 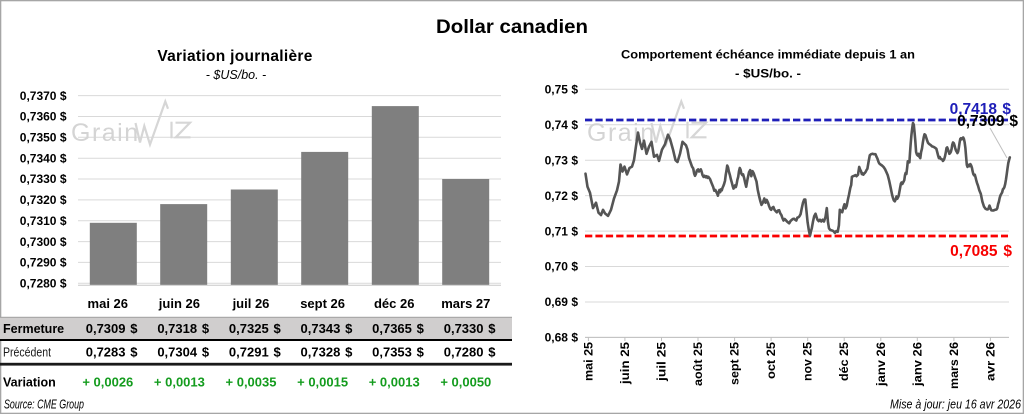 I want to click on svg-text: 0,7283, so click(x=106, y=352).